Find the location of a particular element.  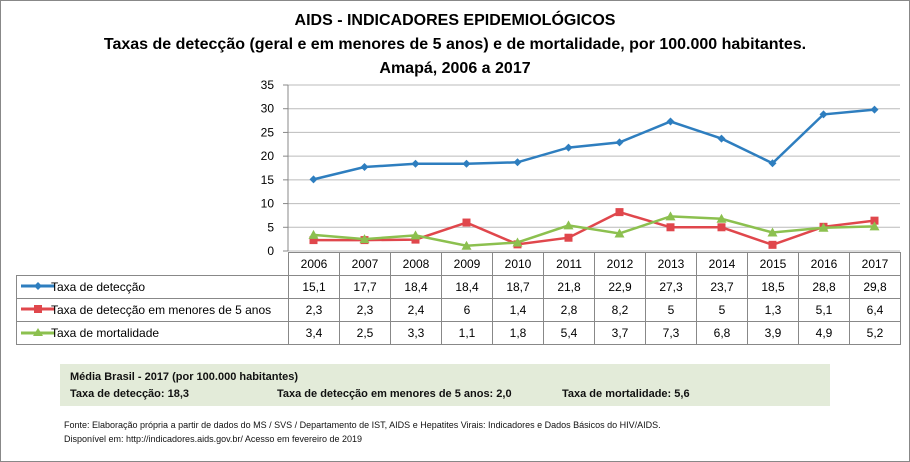

series-name: Taxa de detecção is located at coordinates (98, 286).